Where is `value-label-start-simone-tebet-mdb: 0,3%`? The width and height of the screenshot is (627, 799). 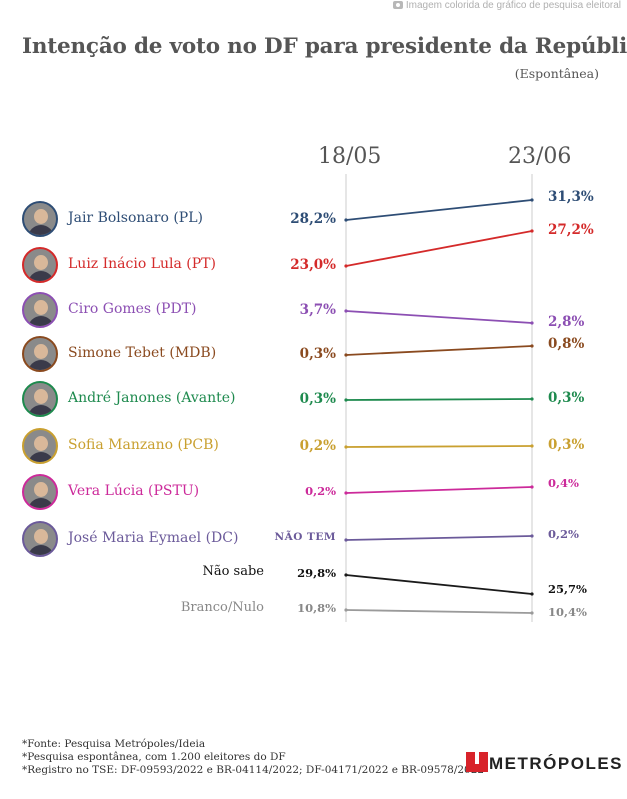
value-label-start-simone-tebet-mdb: 0,3% is located at coordinates (317, 354).